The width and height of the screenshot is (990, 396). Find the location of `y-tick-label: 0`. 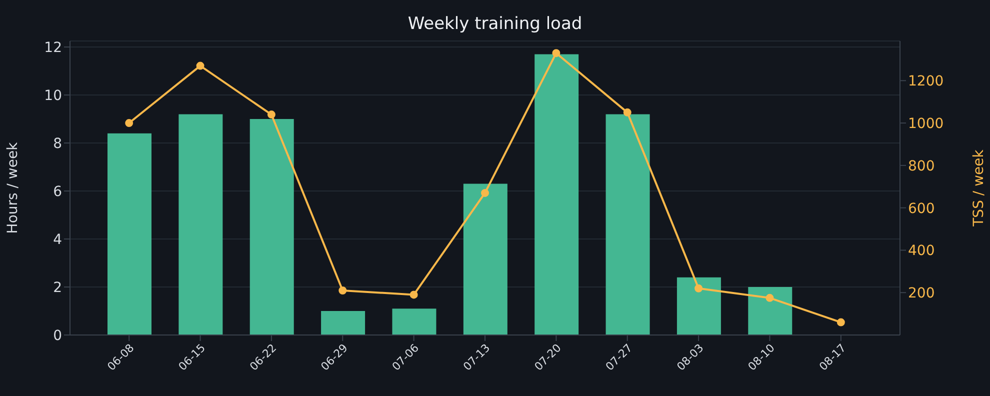

y-tick-label: 0 is located at coordinates (57, 336).